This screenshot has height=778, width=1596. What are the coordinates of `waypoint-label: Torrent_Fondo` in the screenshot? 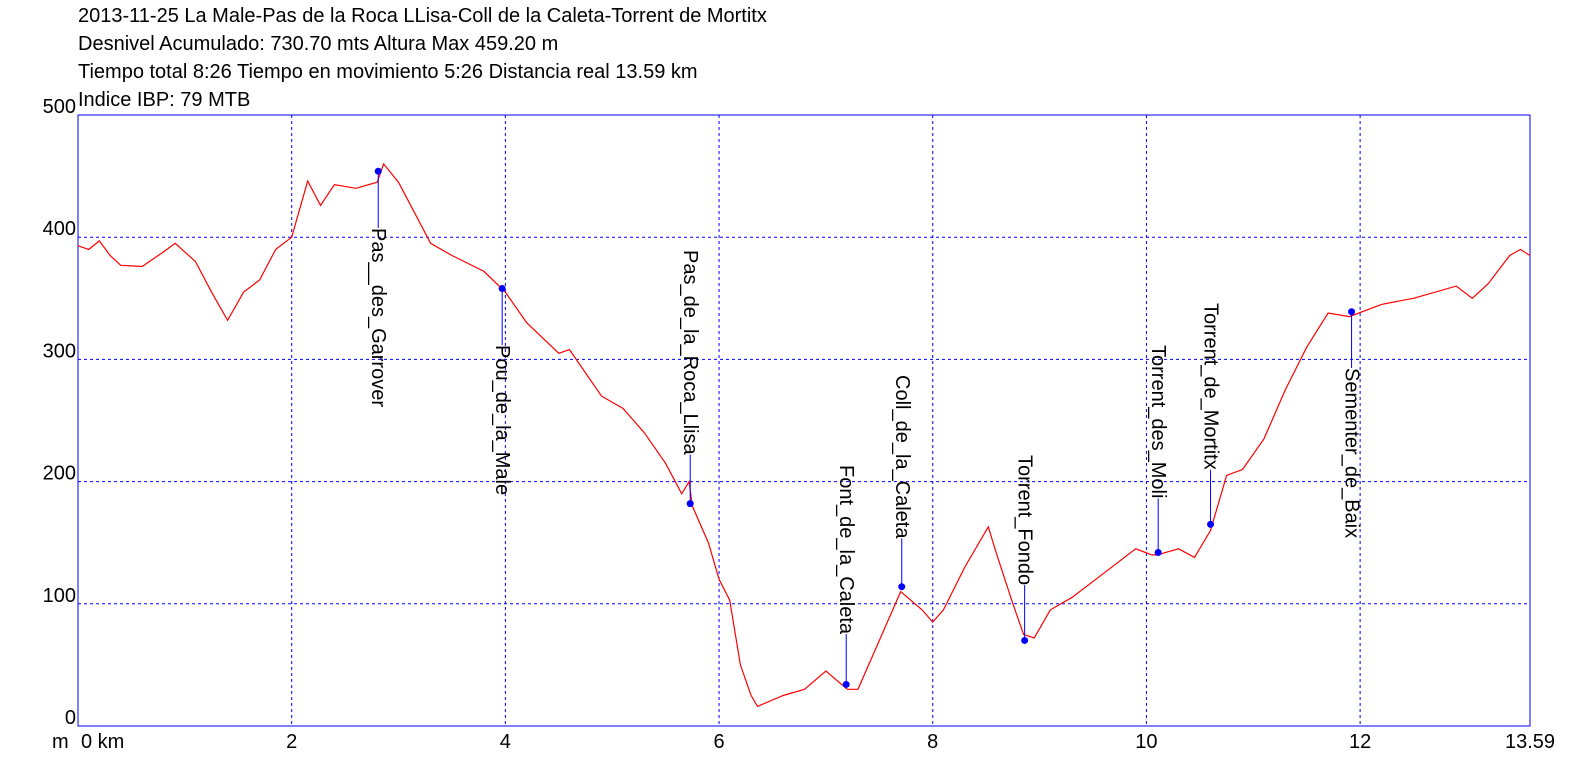 It's located at (1025, 520).